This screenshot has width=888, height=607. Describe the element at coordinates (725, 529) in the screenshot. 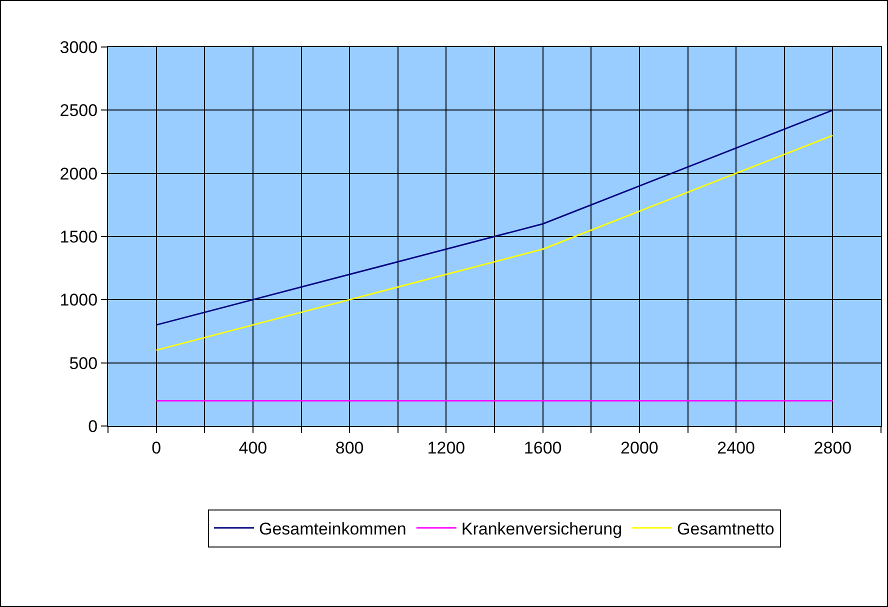

I see `legend-label: Gesamtnetto` at that location.